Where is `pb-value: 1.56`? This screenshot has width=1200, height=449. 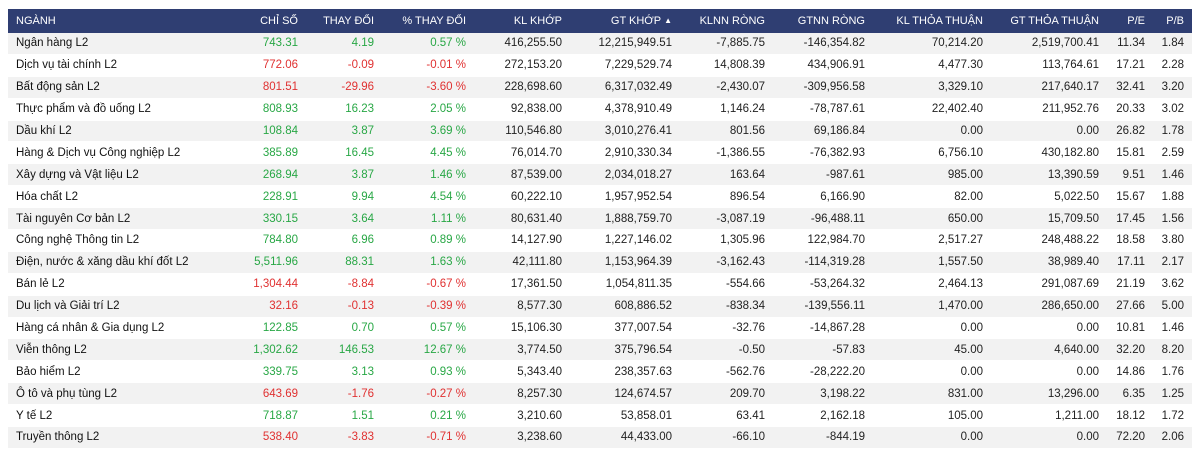
pb-value: 1.56 is located at coordinates (1172, 219).